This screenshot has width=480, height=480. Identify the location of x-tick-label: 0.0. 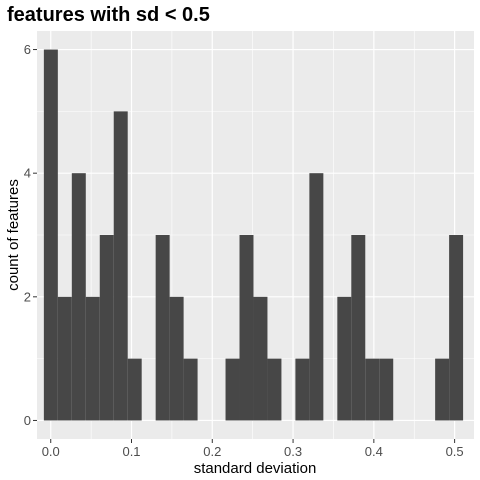
(51, 451).